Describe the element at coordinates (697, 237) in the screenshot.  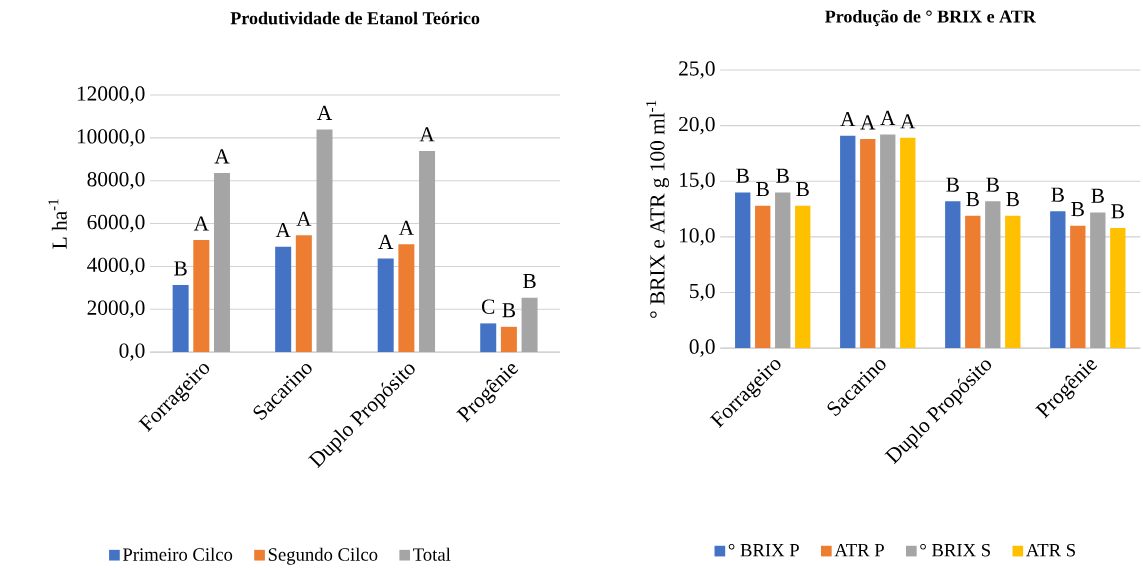
I see `y-tick-label: 10,0` at that location.